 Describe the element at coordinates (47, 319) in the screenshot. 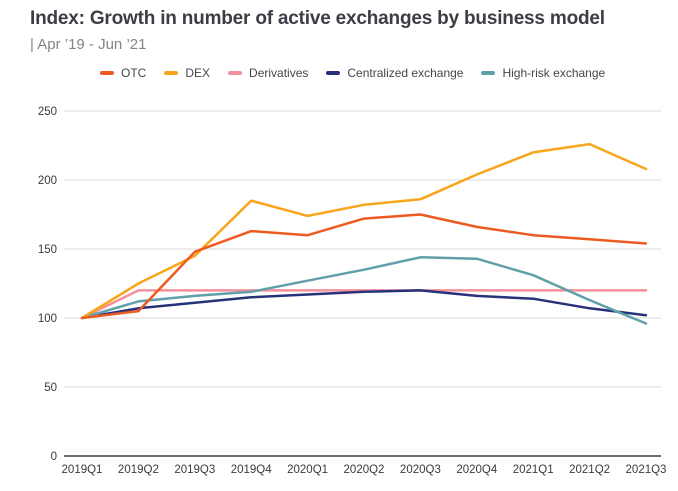

I see `y-tick-label-100: 100` at that location.